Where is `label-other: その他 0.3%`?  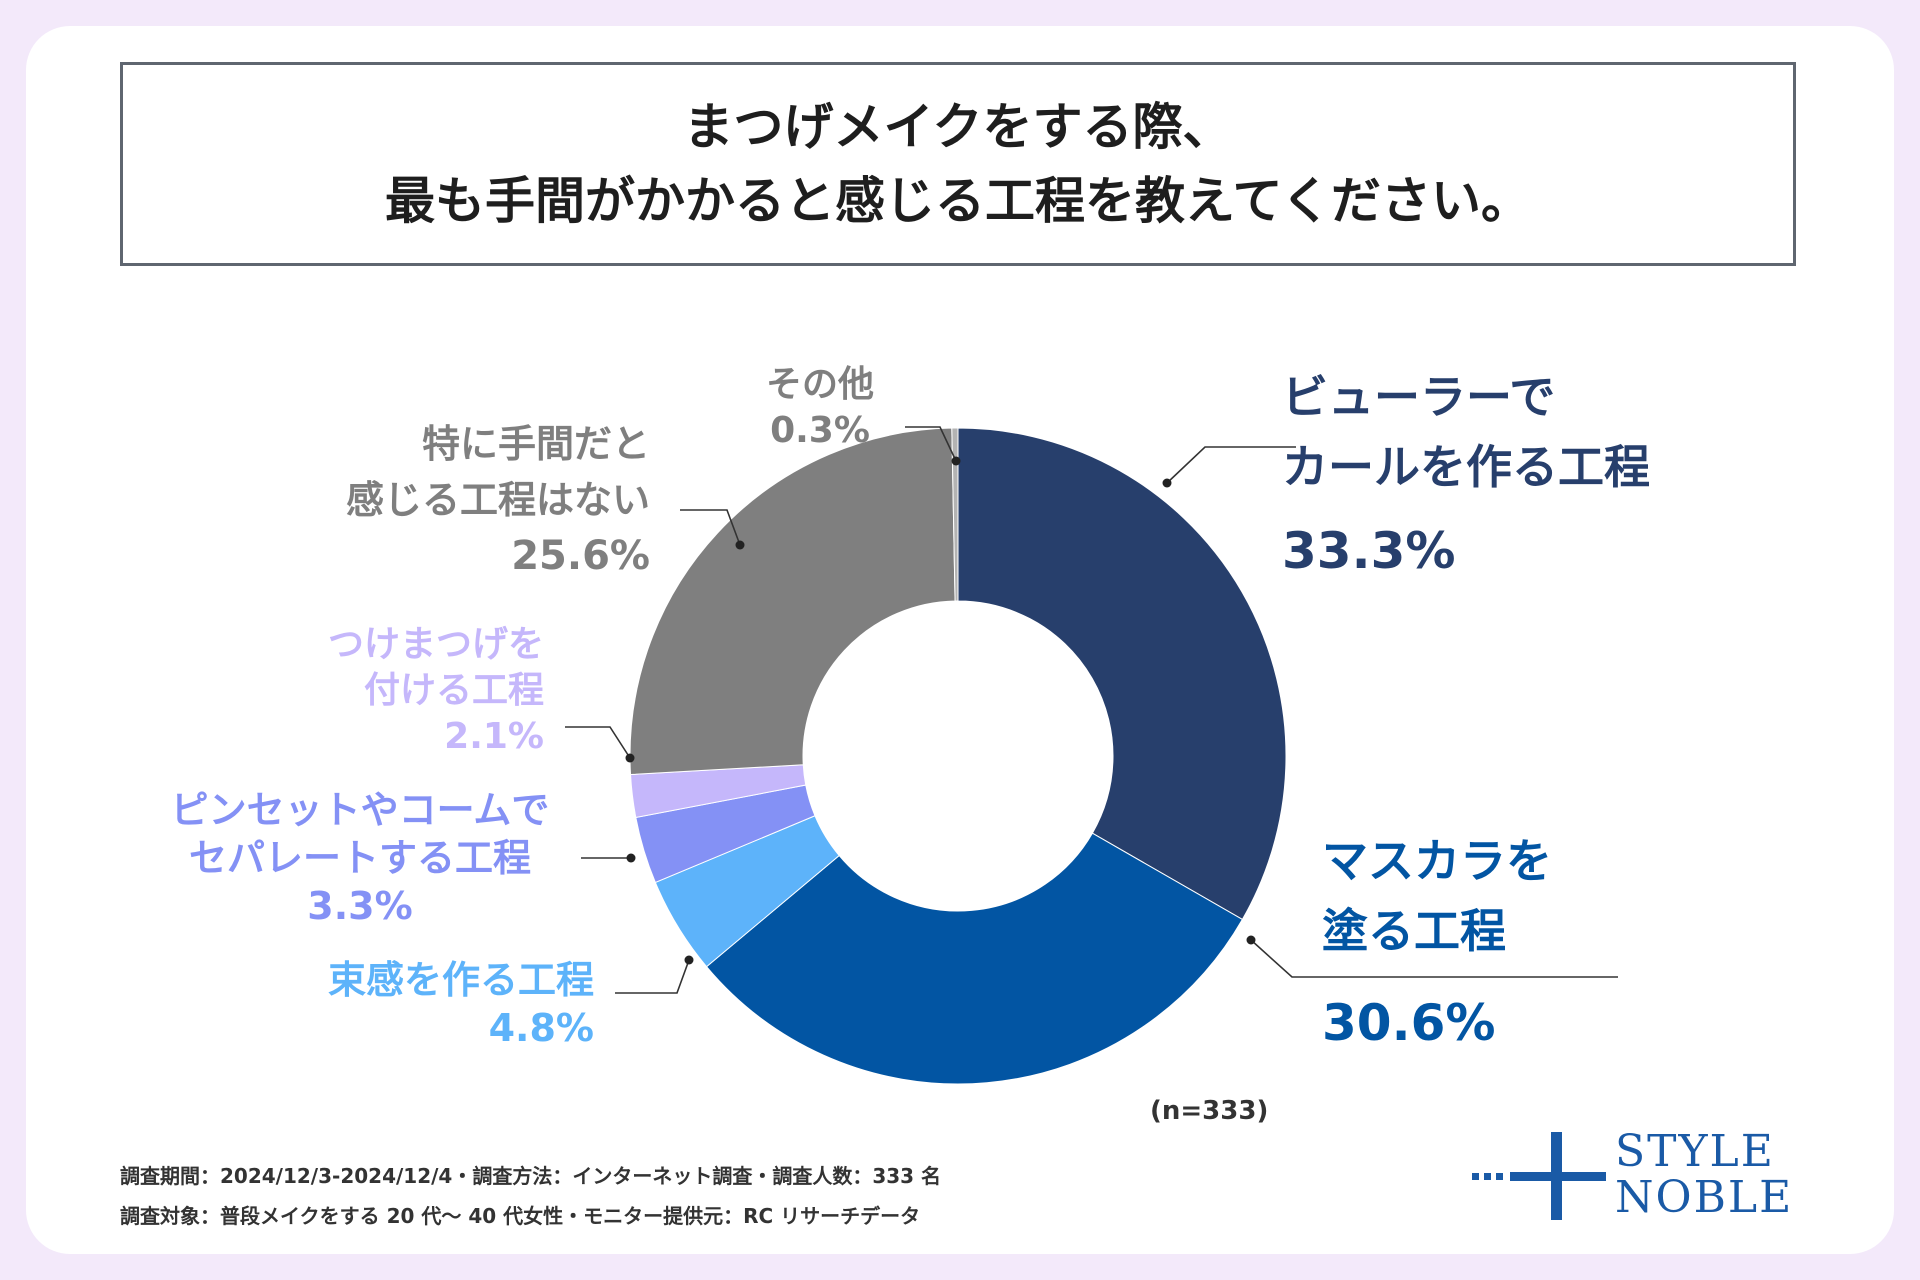 label-other: その他 0.3% is located at coordinates (820, 408).